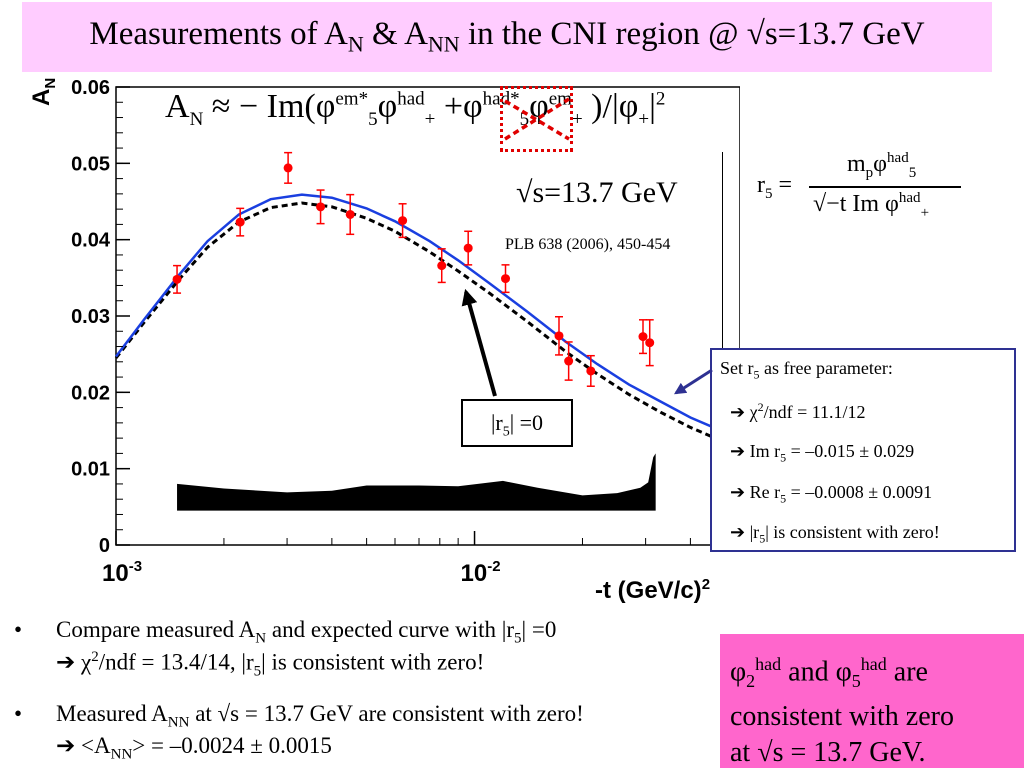 The width and height of the screenshot is (1024, 771). What do you see at coordinates (798, 411) in the screenshot?
I see `fit-line-2: ➔ χ2/ndf = 11.1/12` at bounding box center [798, 411].